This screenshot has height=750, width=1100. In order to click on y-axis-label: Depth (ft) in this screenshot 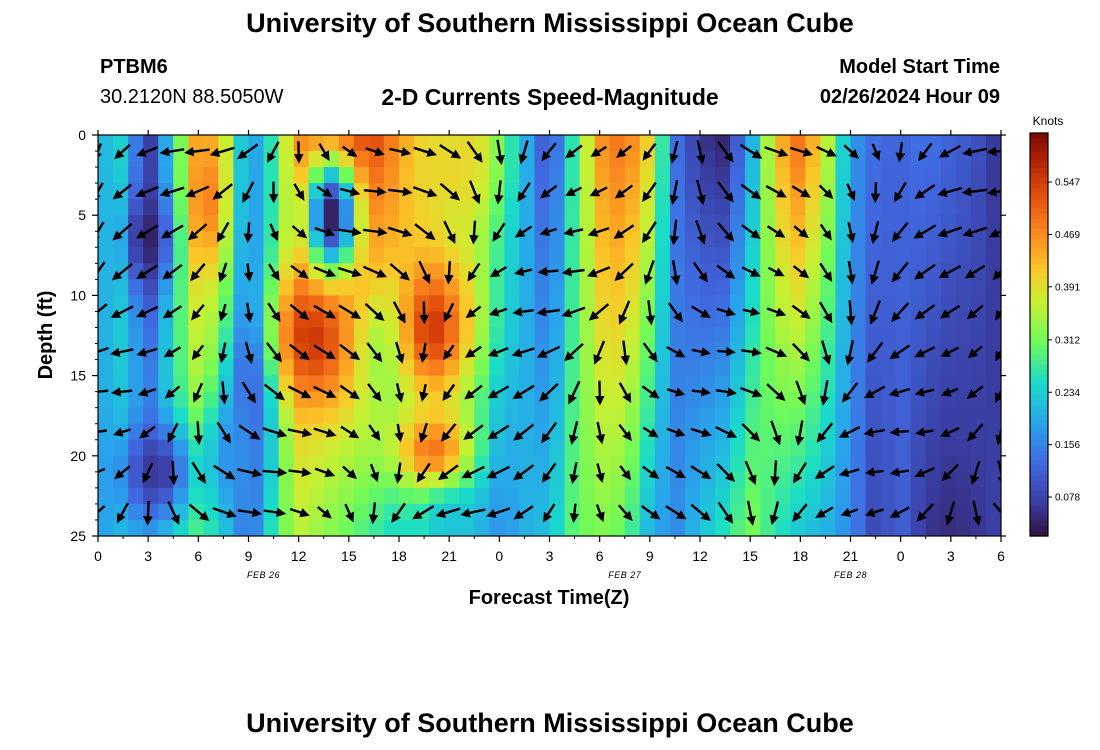, I will do `click(46, 335)`.